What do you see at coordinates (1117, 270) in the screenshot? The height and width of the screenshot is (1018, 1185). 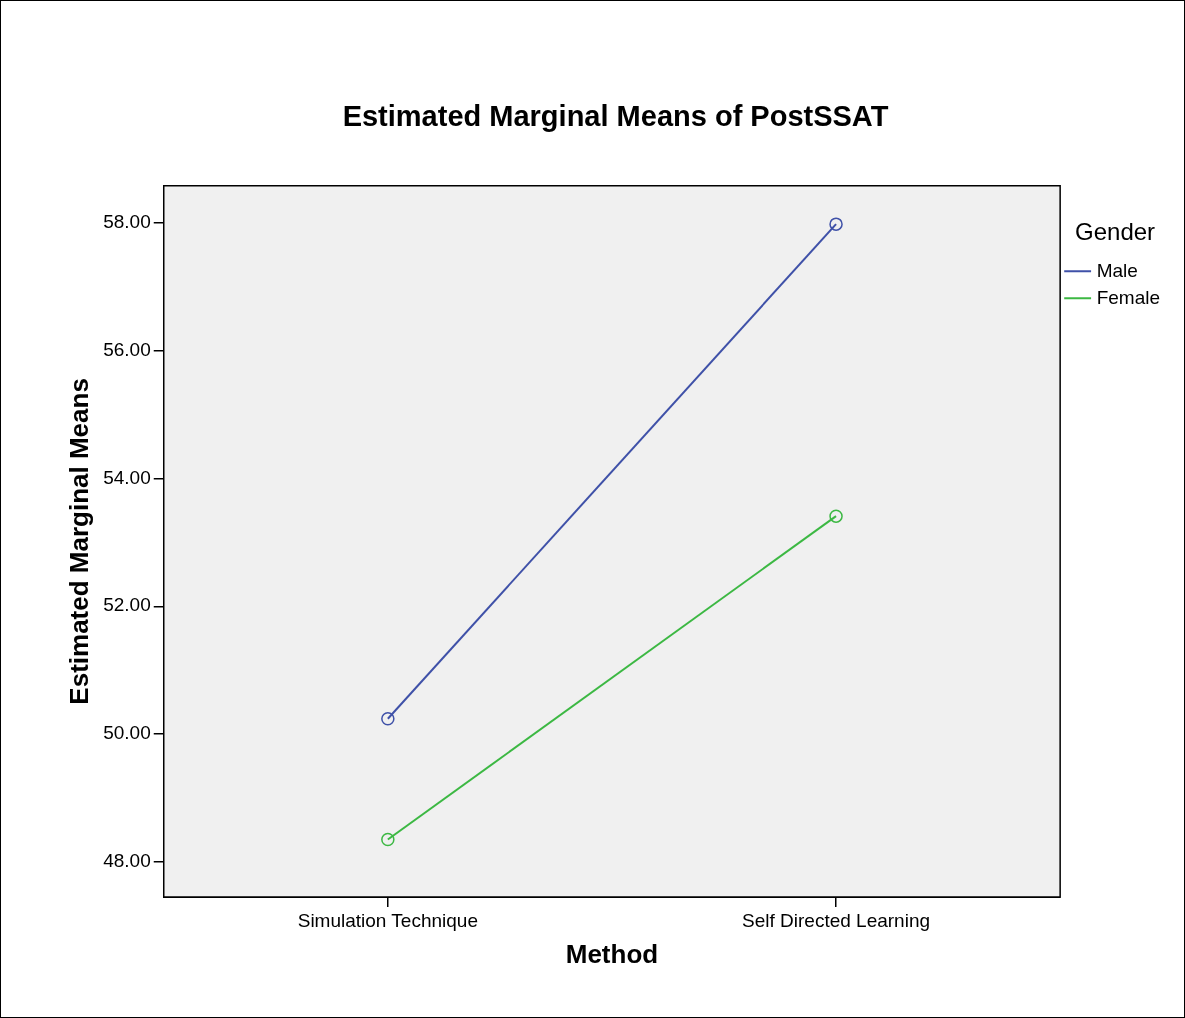 I see `legend-label: Male` at bounding box center [1117, 270].